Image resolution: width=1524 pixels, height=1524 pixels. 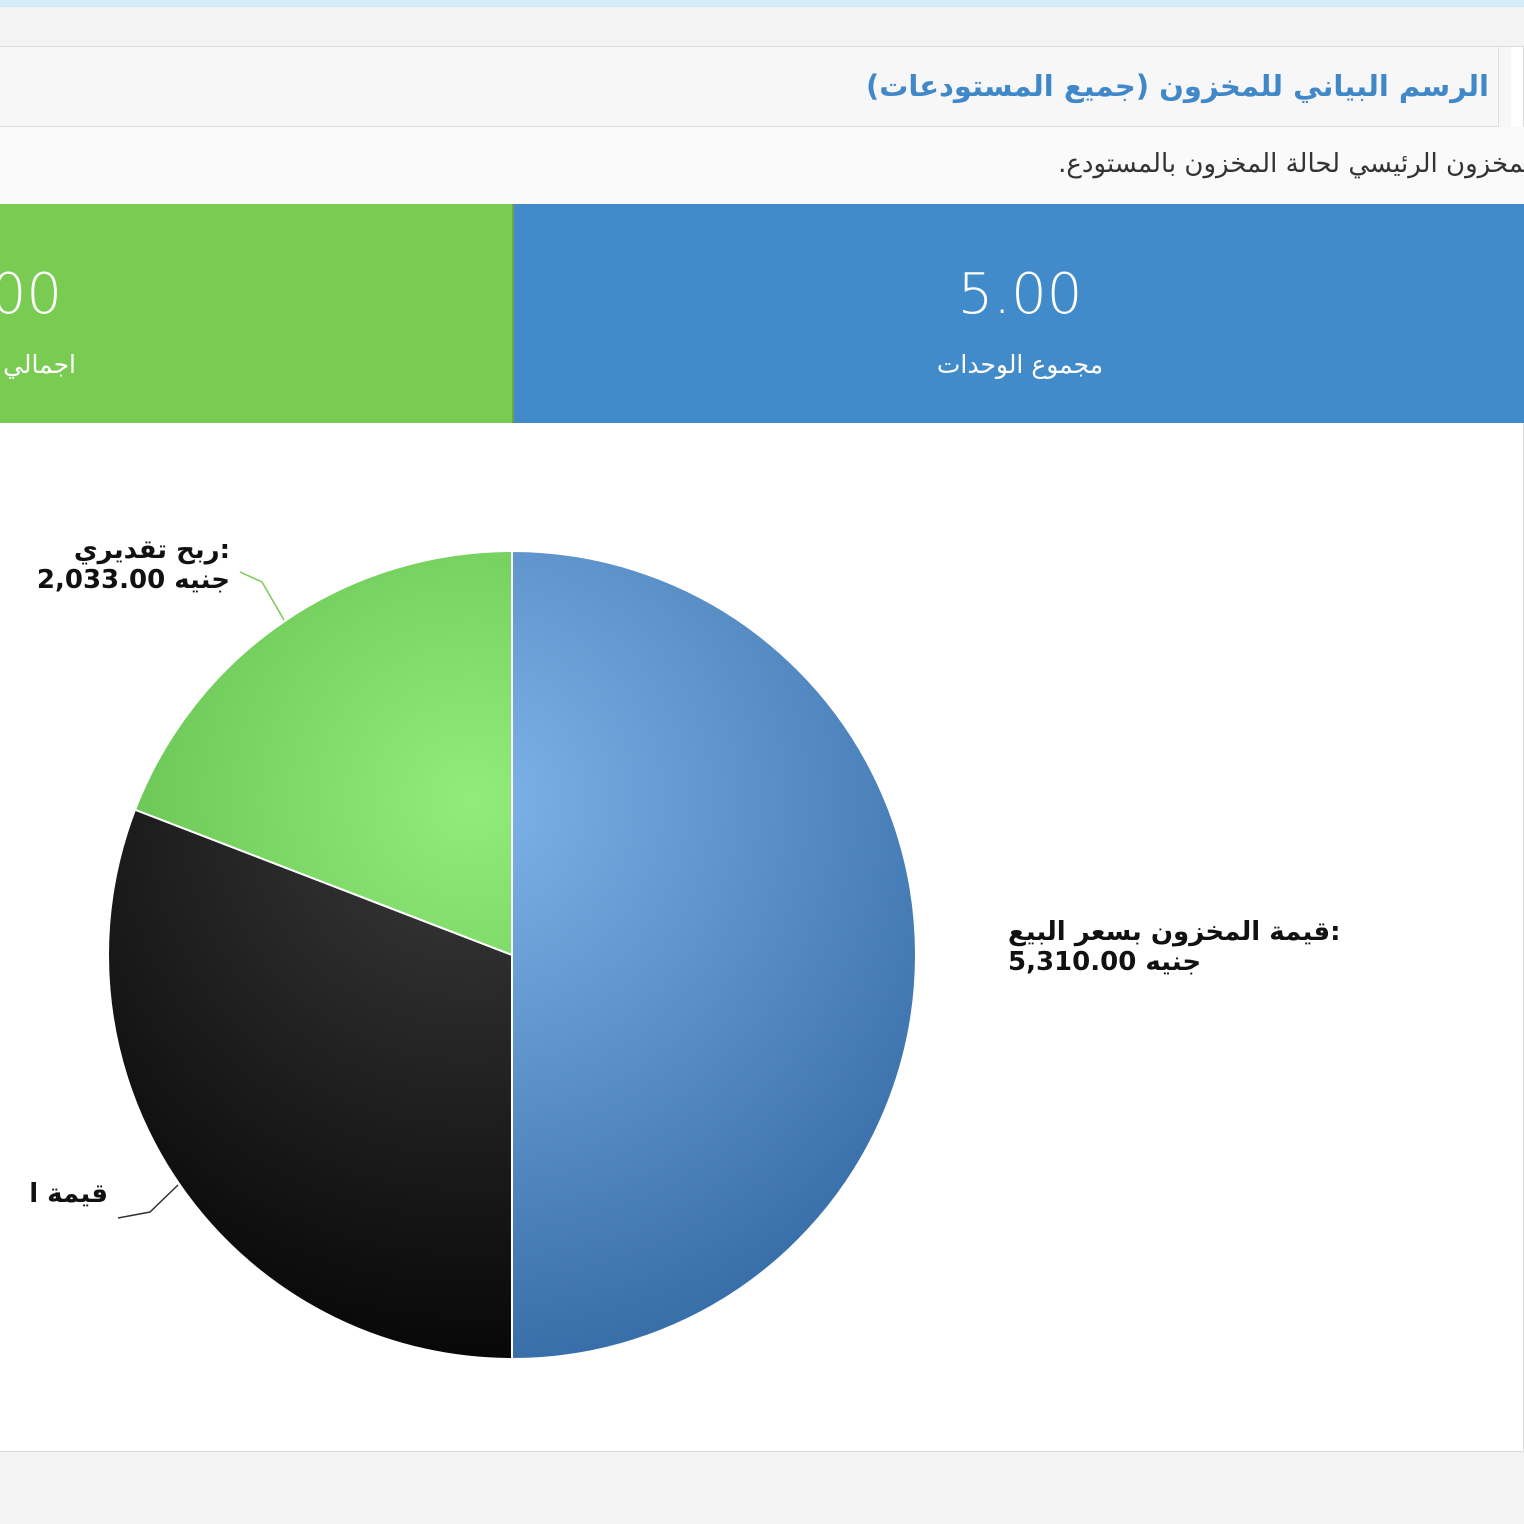 I want to click on slice-stock-sale-value-value: 5,310.00 جنيه, so click(x=1104, y=962).